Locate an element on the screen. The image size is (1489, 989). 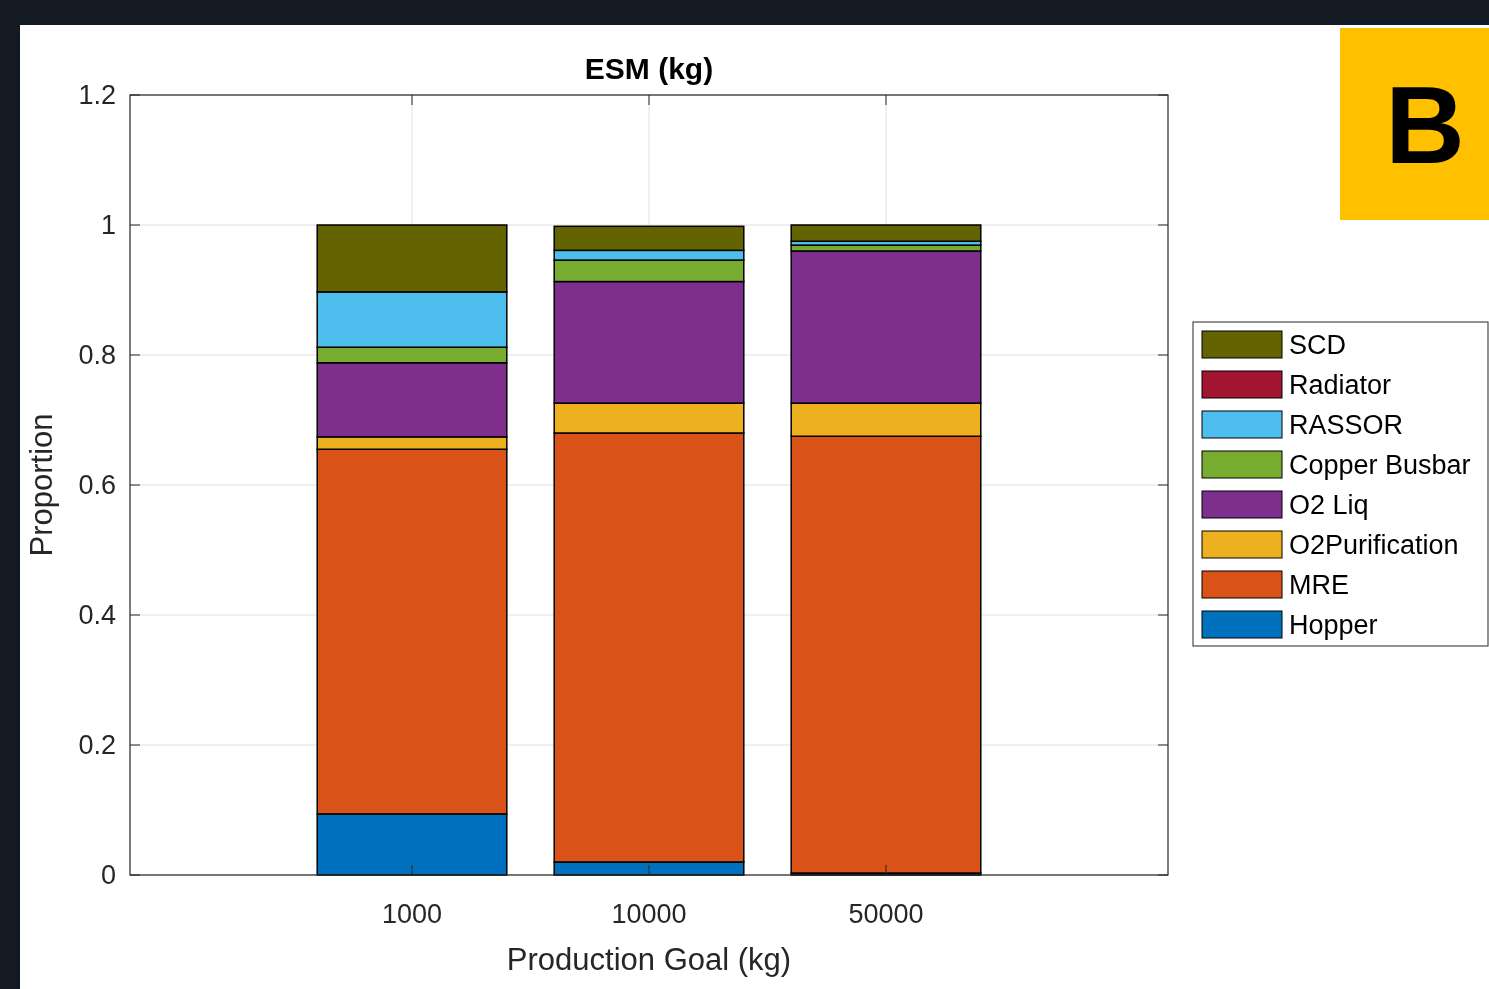
y-tick-label: 0.4 is located at coordinates (97, 615).